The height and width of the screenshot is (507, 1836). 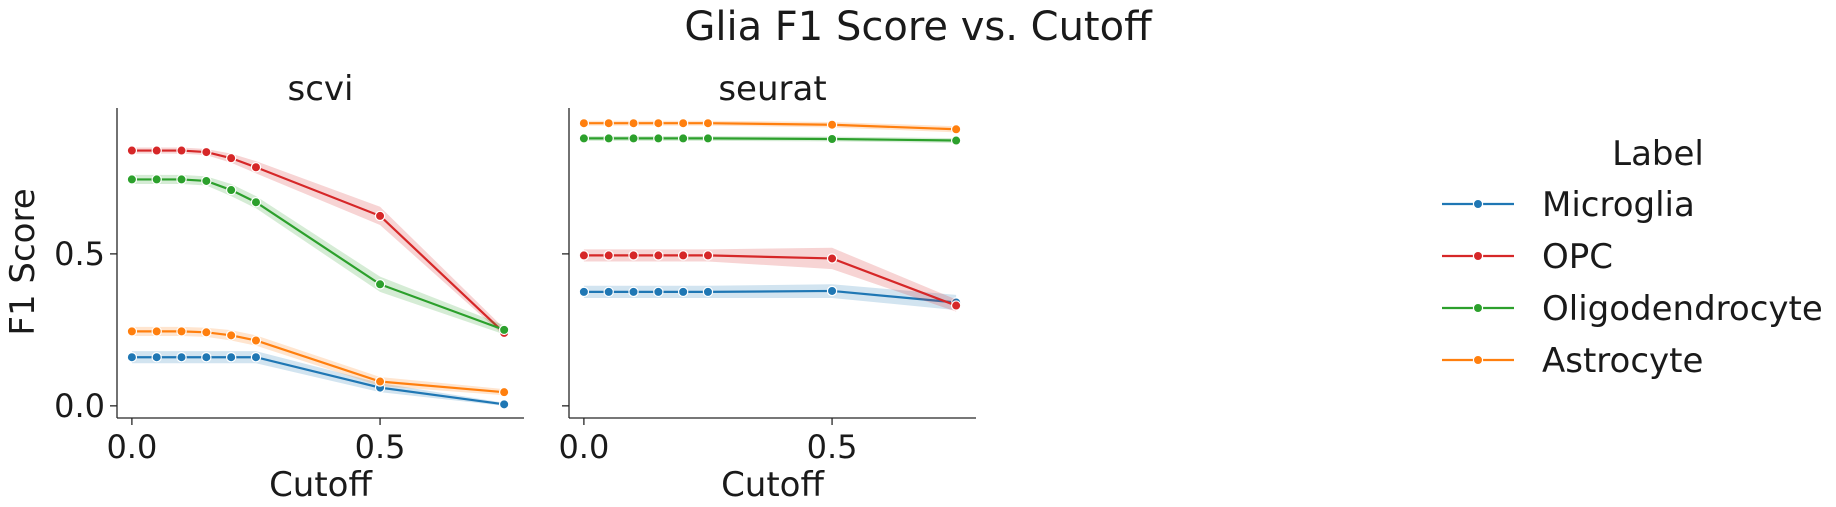 I want to click on legend-item: OPC, so click(x=1527, y=257).